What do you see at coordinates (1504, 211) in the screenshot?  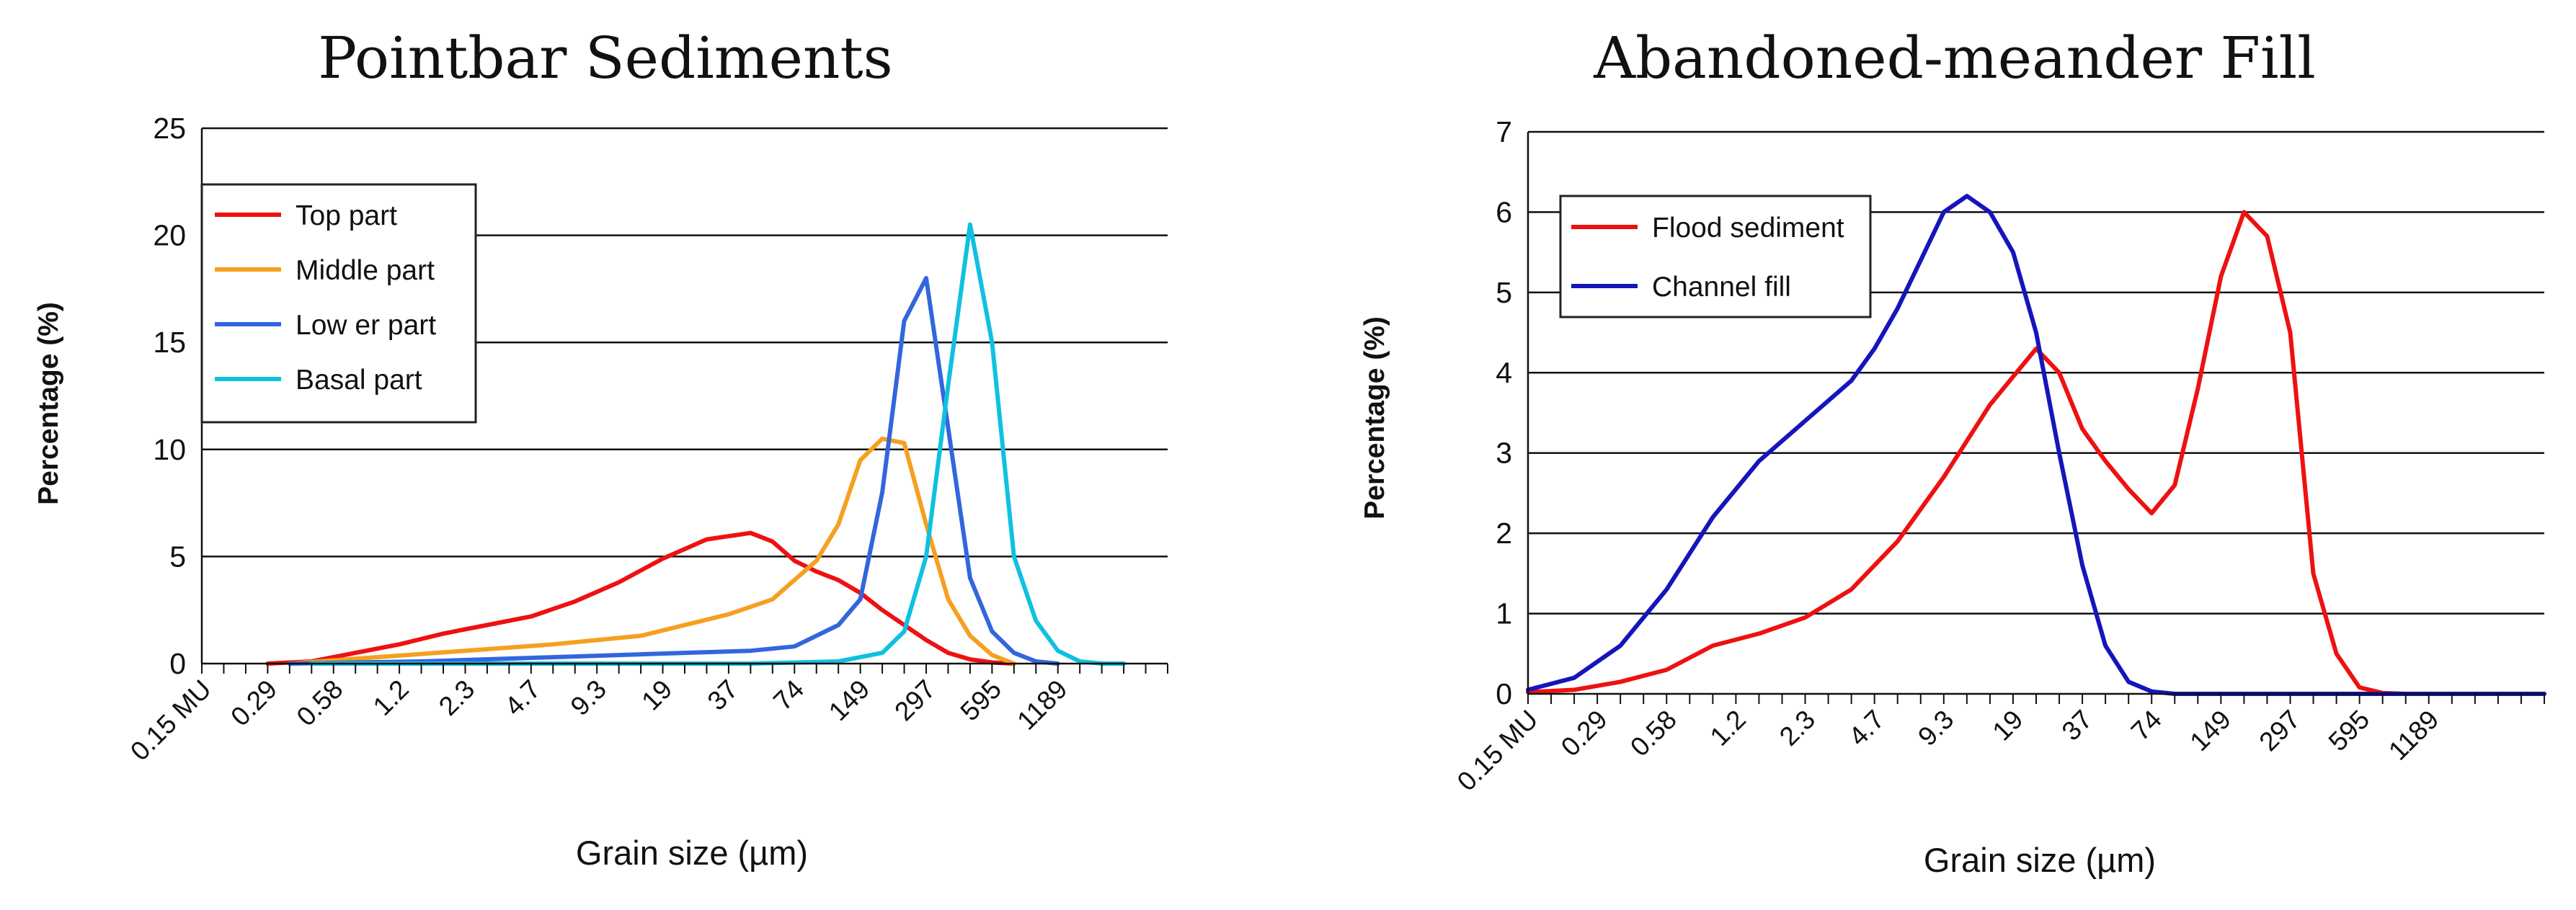 I see `y-tick-label: 6` at bounding box center [1504, 211].